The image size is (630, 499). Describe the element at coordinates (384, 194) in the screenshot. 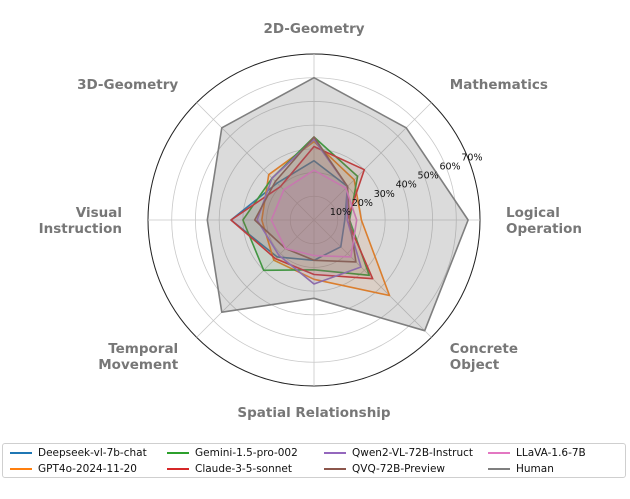

I see `tick-label: 30%` at that location.